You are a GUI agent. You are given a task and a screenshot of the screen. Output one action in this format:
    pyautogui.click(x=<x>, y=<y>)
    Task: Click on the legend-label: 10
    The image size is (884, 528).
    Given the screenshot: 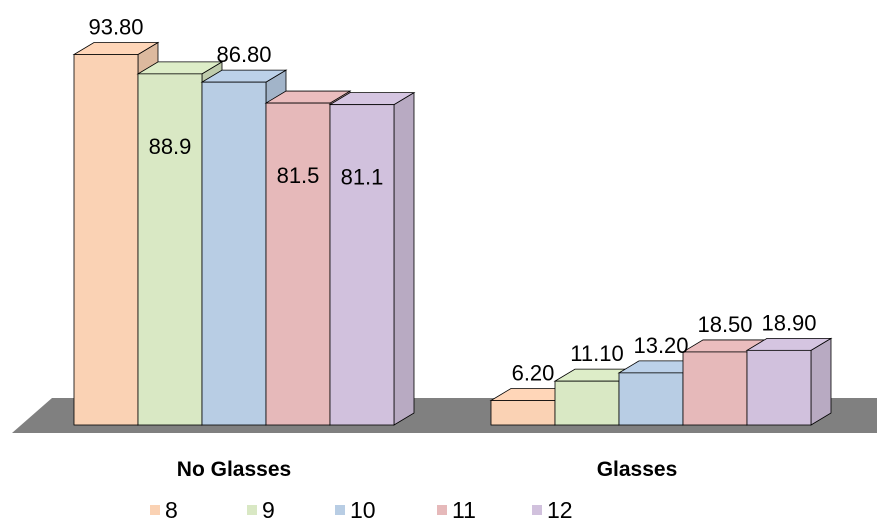 What is the action you would take?
    pyautogui.click(x=363, y=510)
    